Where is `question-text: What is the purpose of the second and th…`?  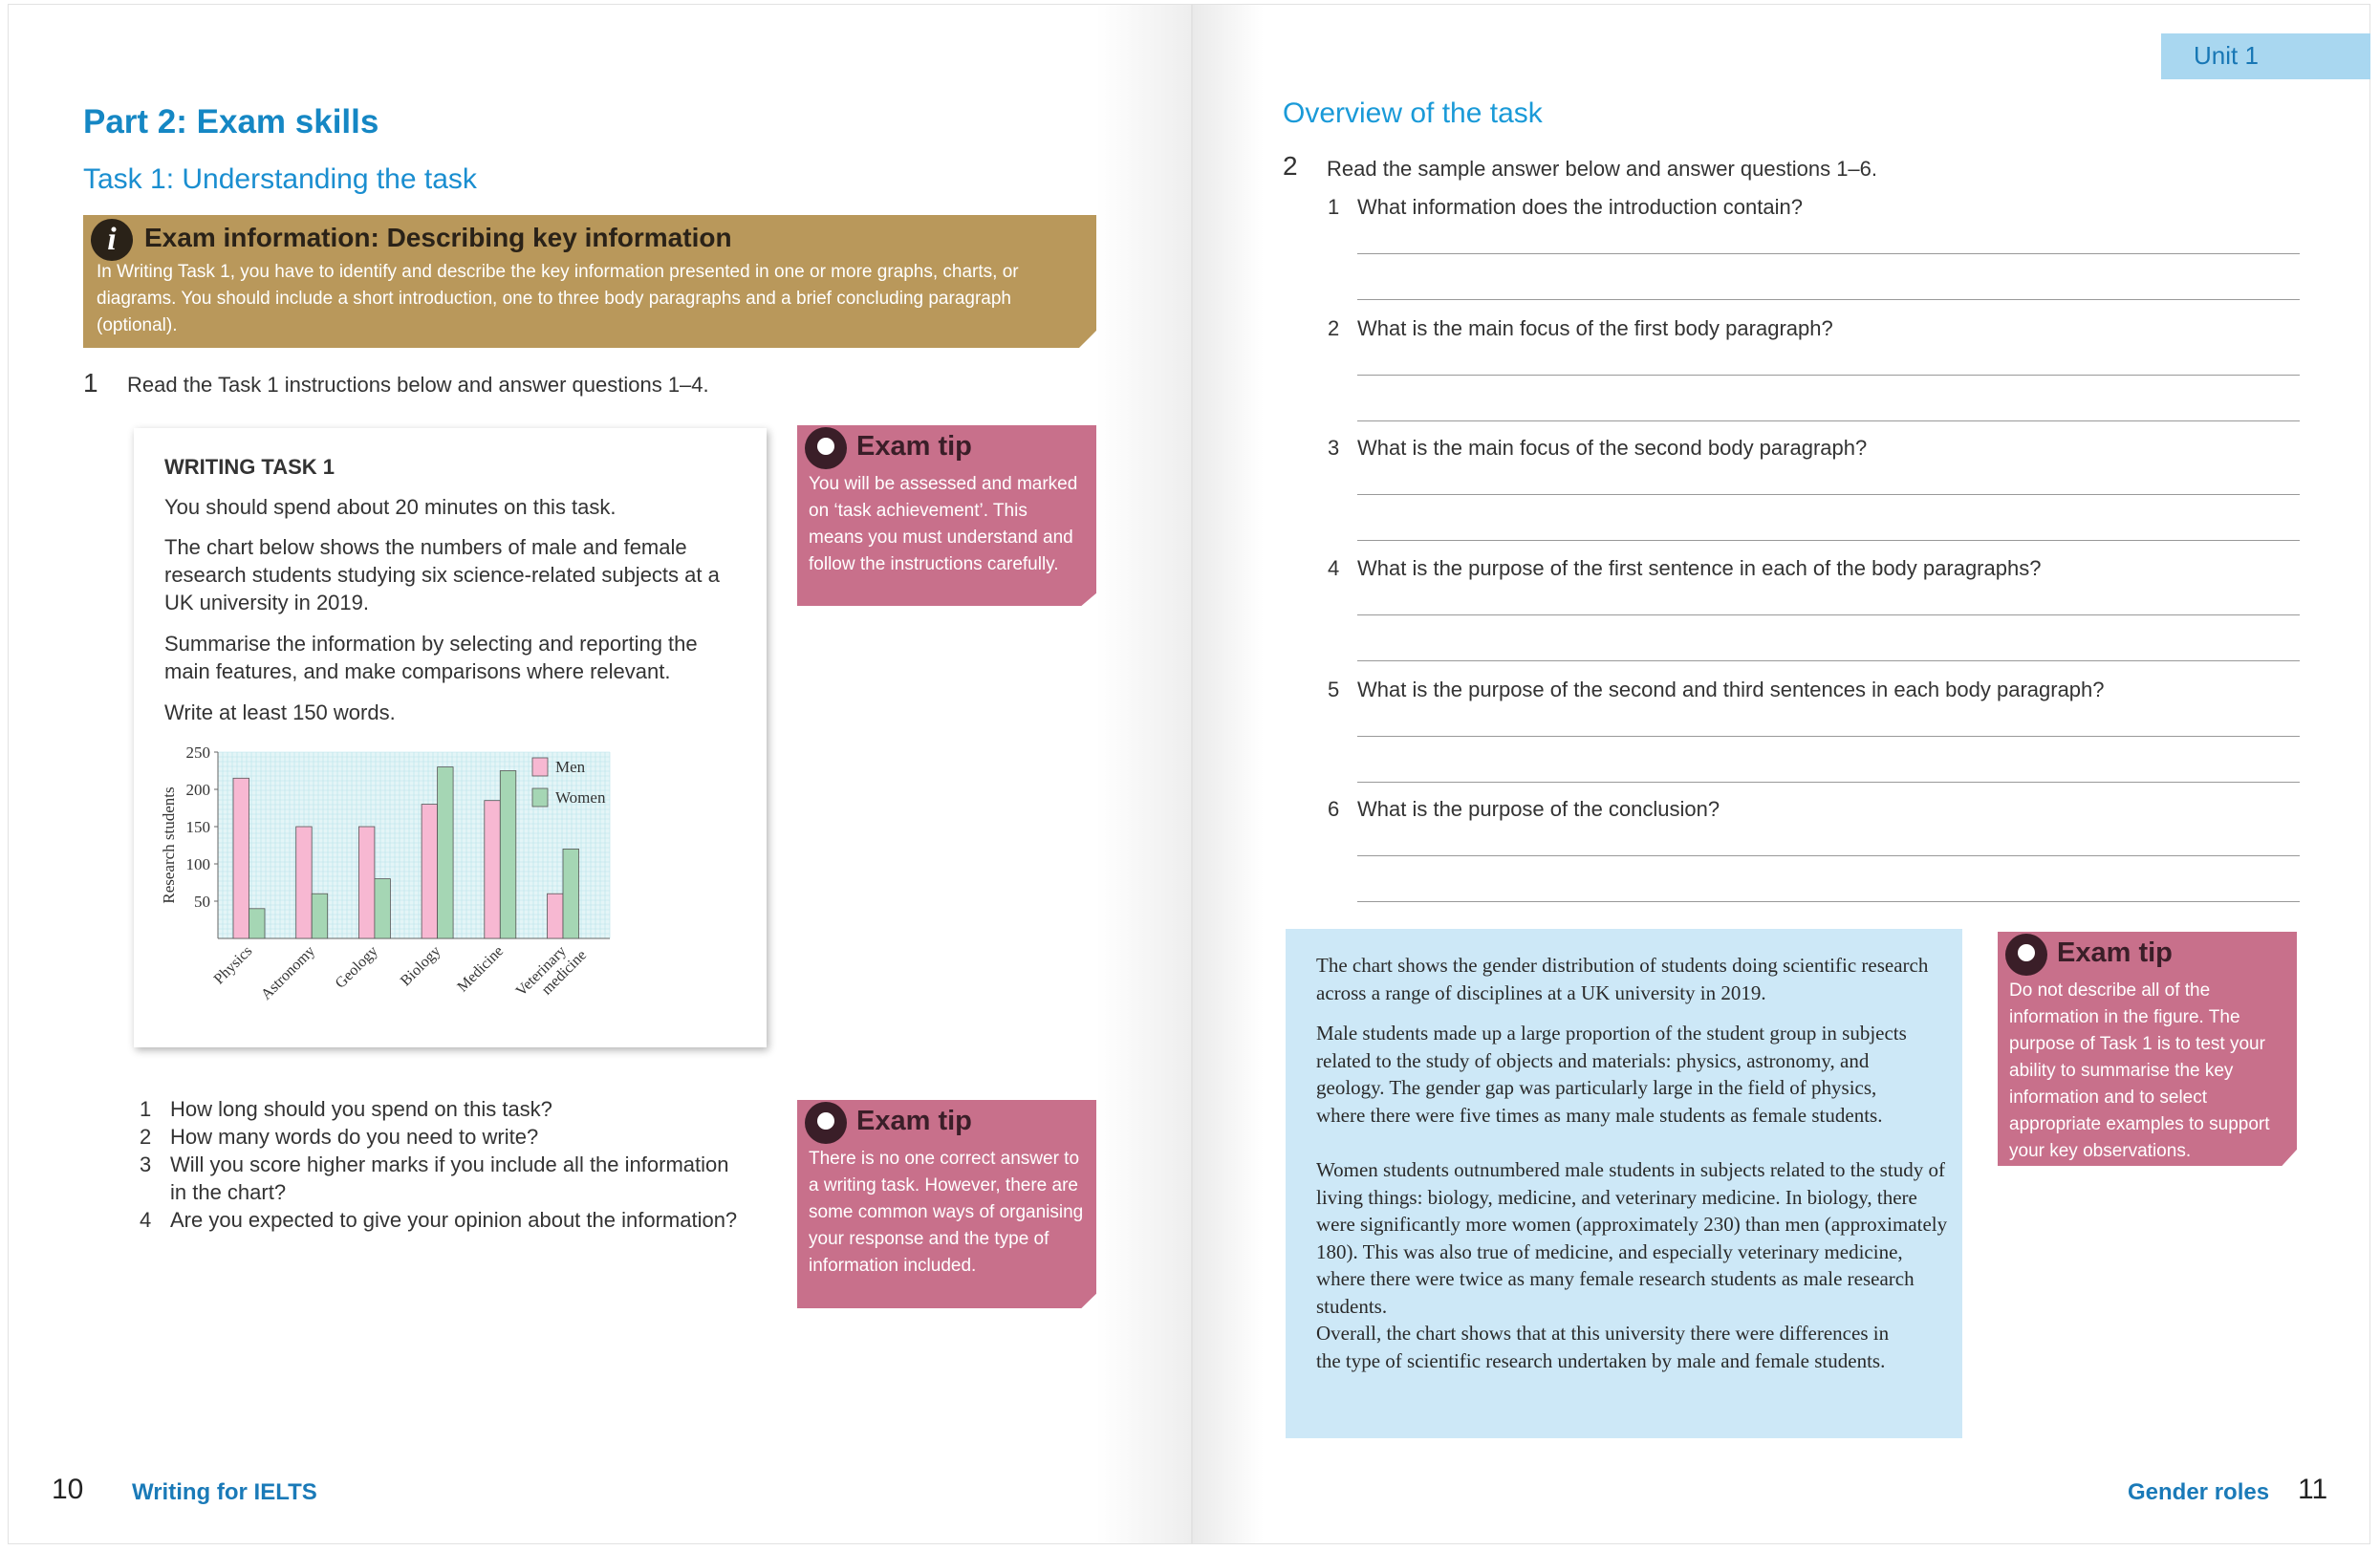 question-text: What is the purpose of the second and th… is located at coordinates (1731, 689).